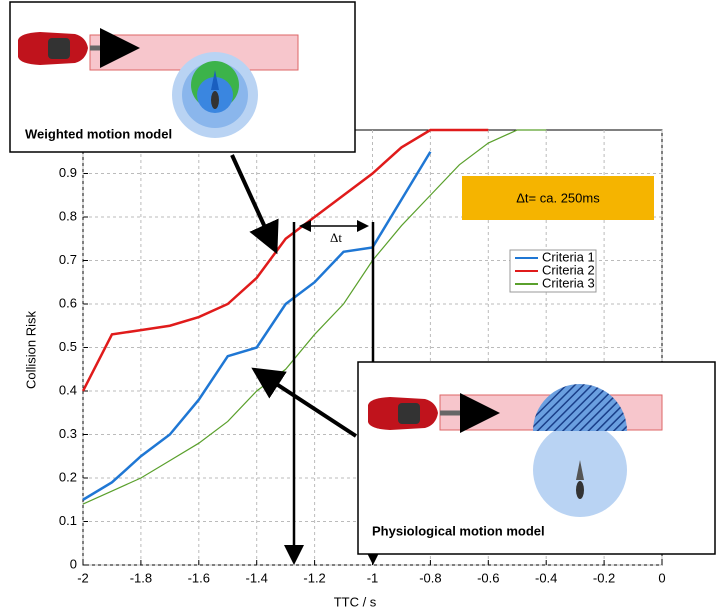 The image size is (725, 615). What do you see at coordinates (68, 215) in the screenshot?
I see `y-tick-label: 0.8` at bounding box center [68, 215].